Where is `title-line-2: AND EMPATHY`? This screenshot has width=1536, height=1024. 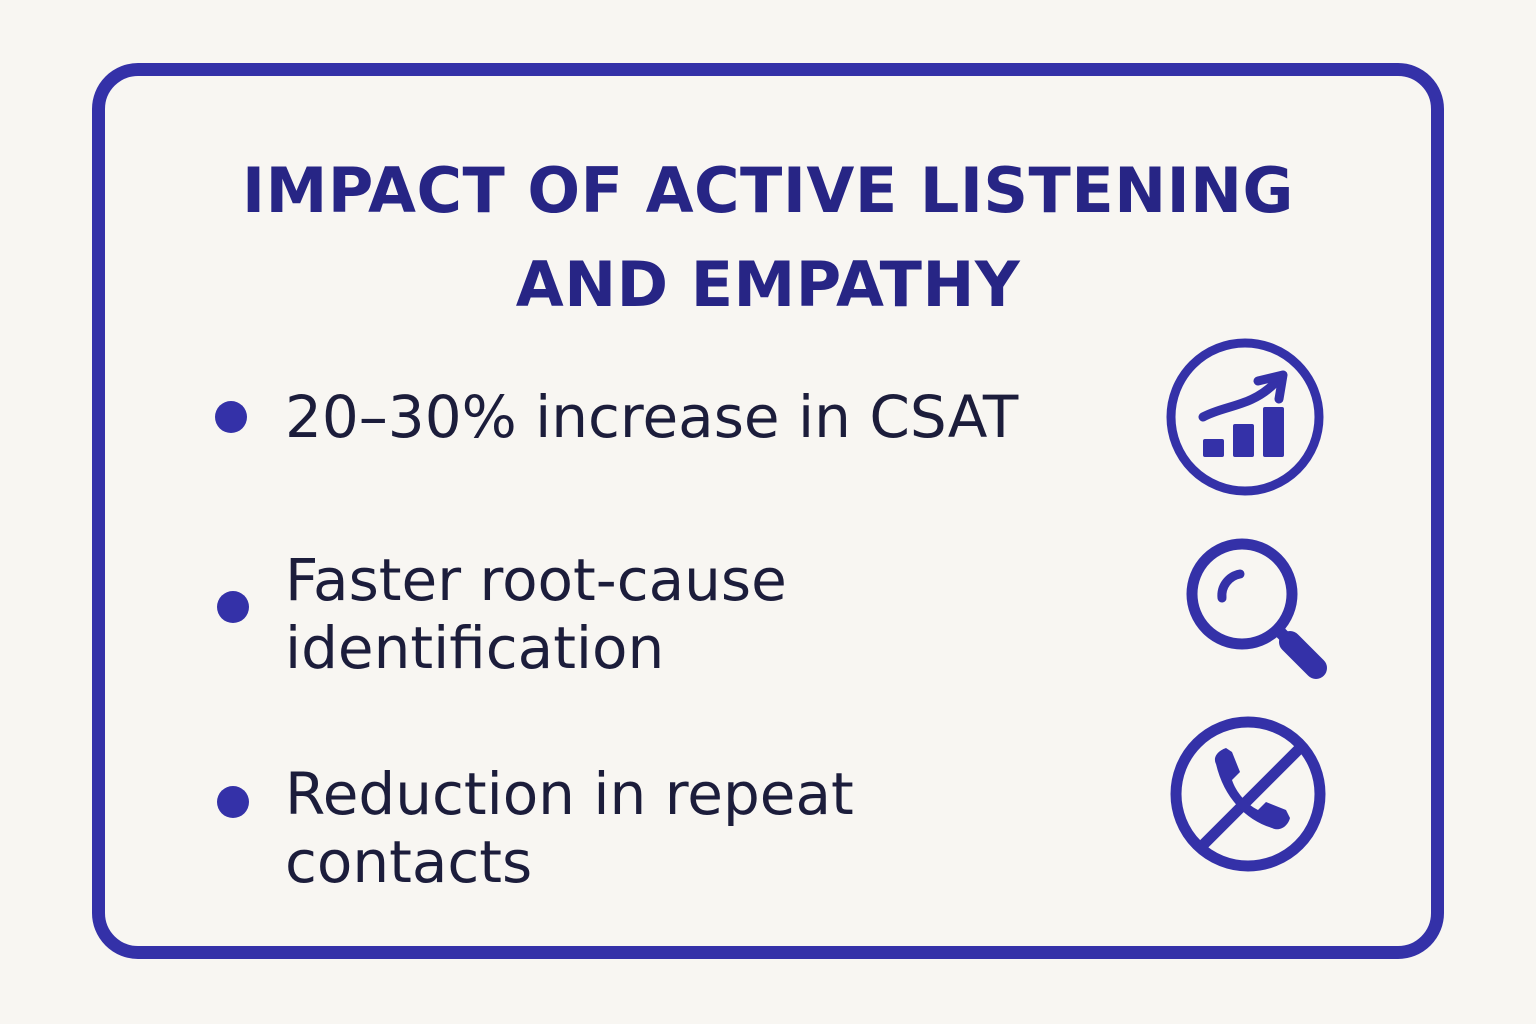 title-line-2: AND EMPATHY is located at coordinates (768, 284).